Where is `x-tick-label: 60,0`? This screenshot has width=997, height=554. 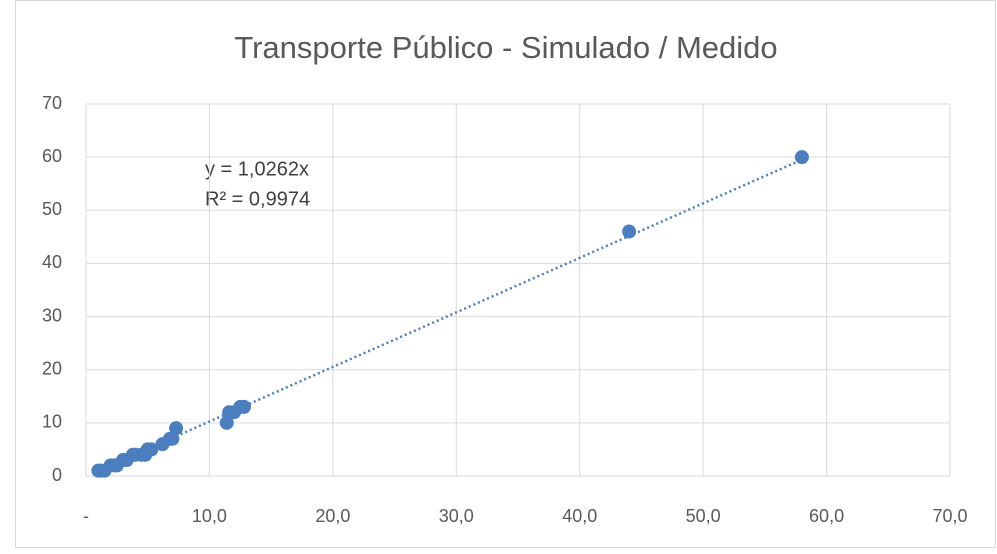
x-tick-label: 60,0 is located at coordinates (826, 516).